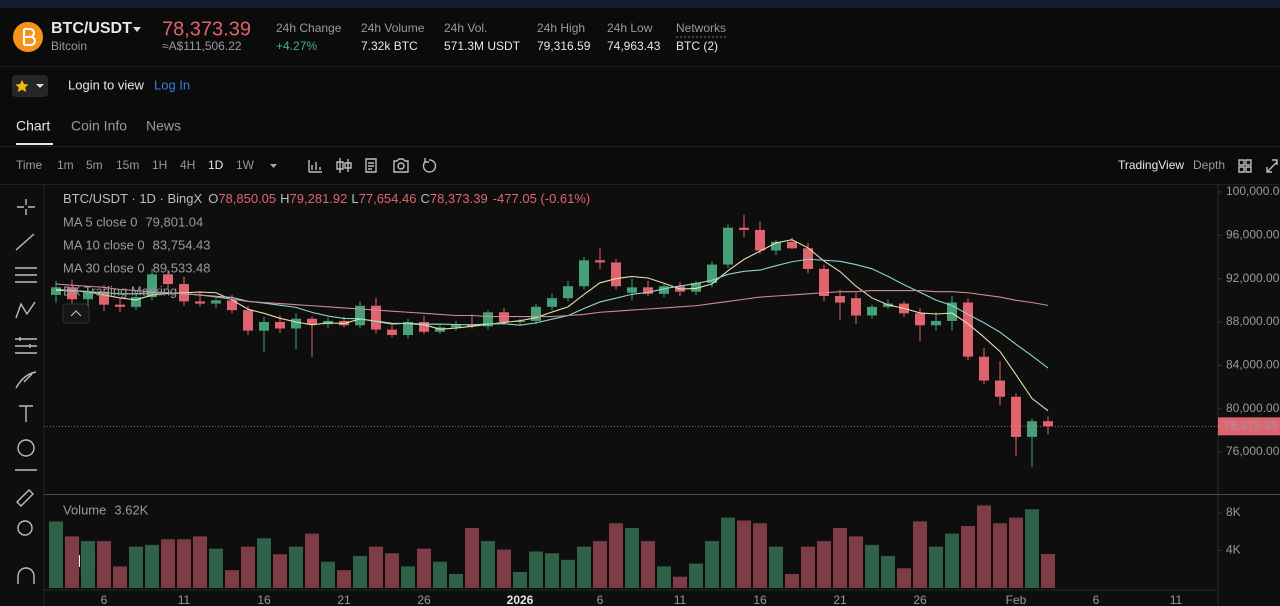 Image resolution: width=1280 pixels, height=606 pixels. I want to click on collapse-chevron, so click(76, 313).